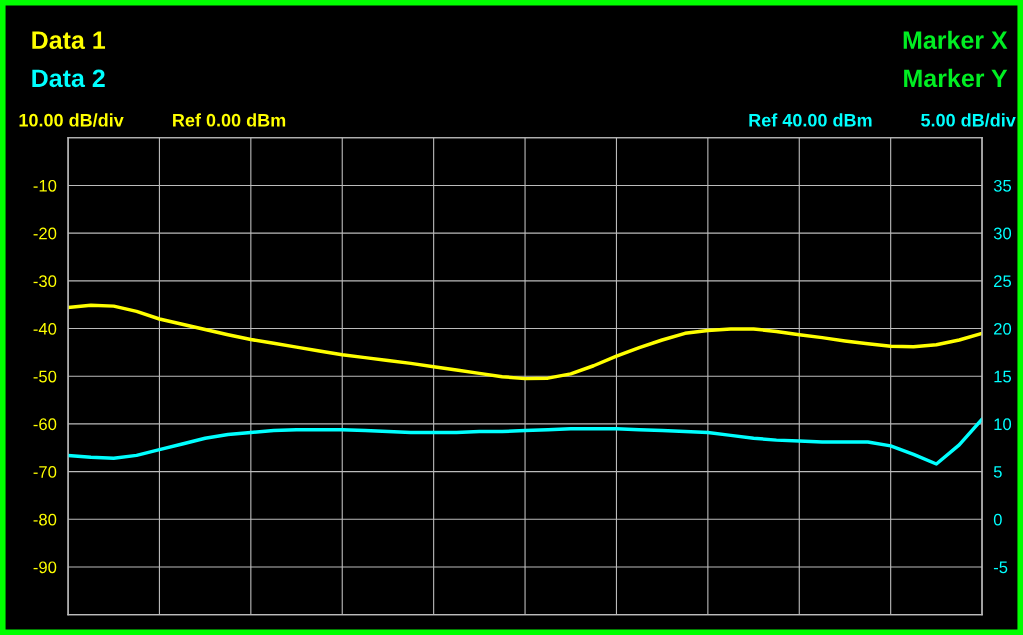  Describe the element at coordinates (956, 78) in the screenshot. I see `text: Marker Y` at that location.